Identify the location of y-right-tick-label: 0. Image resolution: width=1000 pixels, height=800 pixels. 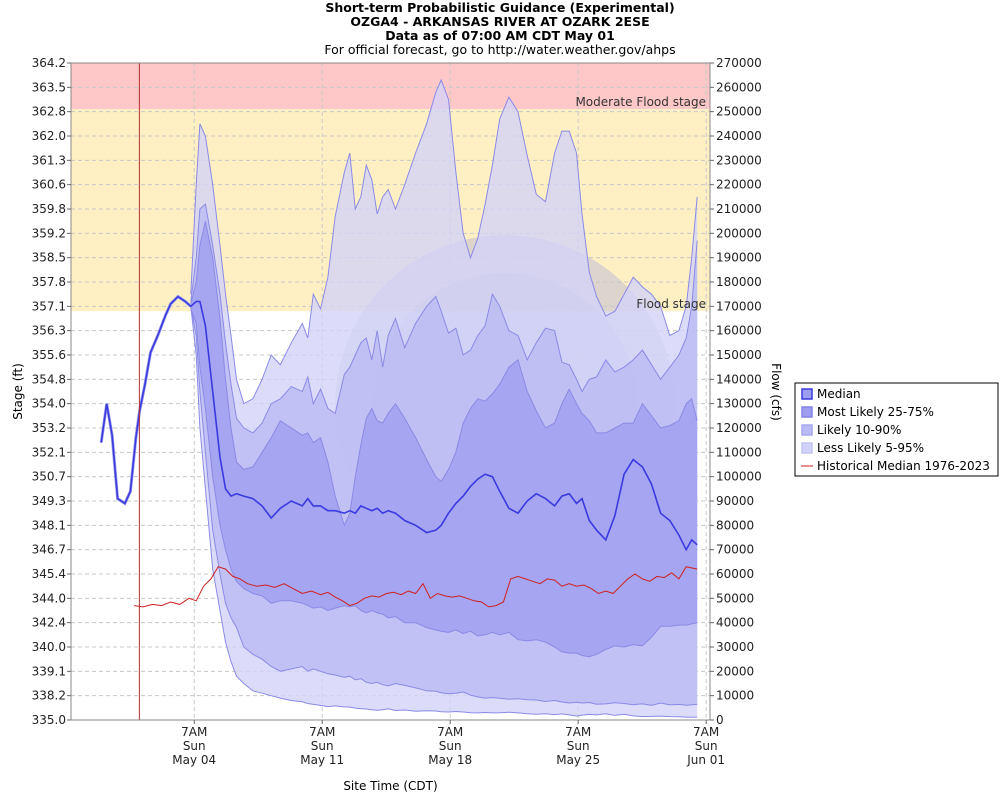
(720, 720).